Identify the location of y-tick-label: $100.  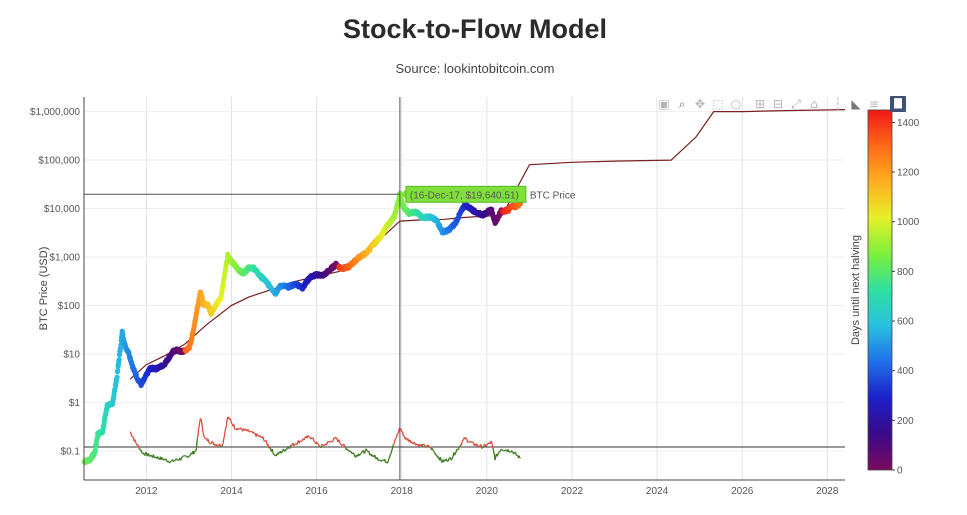
(69, 306).